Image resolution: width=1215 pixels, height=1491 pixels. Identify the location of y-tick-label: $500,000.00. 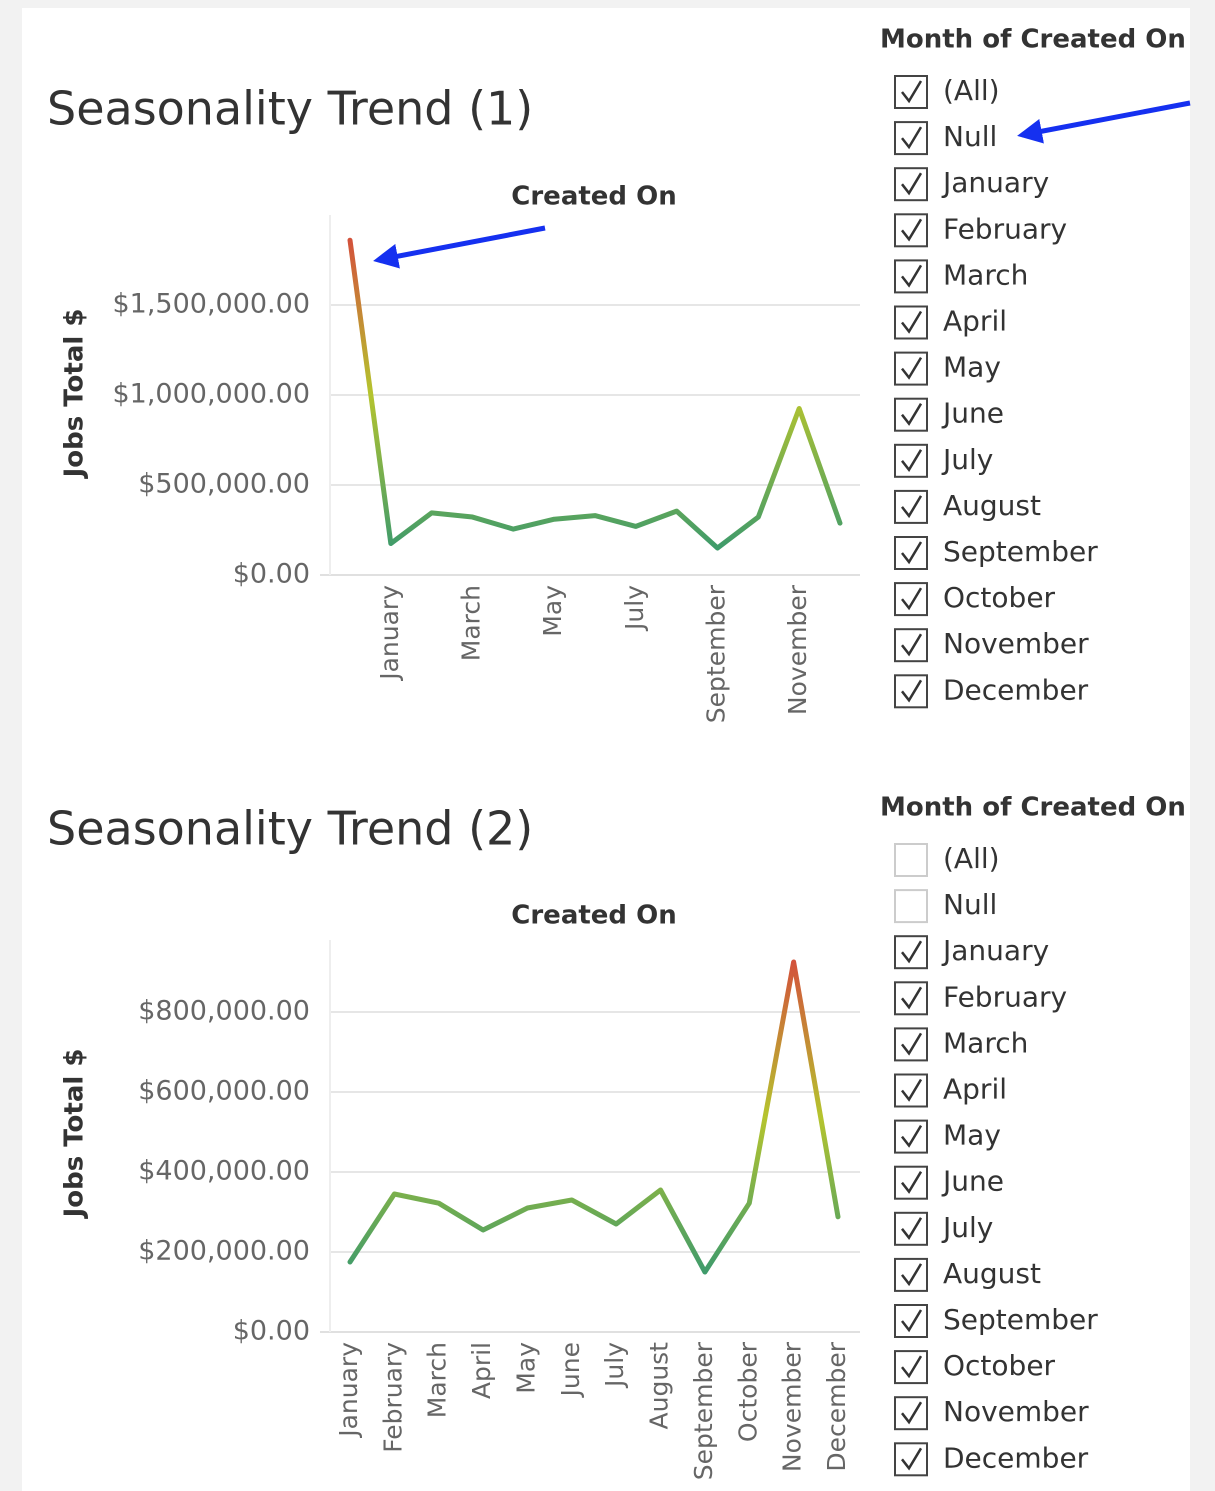
(224, 484).